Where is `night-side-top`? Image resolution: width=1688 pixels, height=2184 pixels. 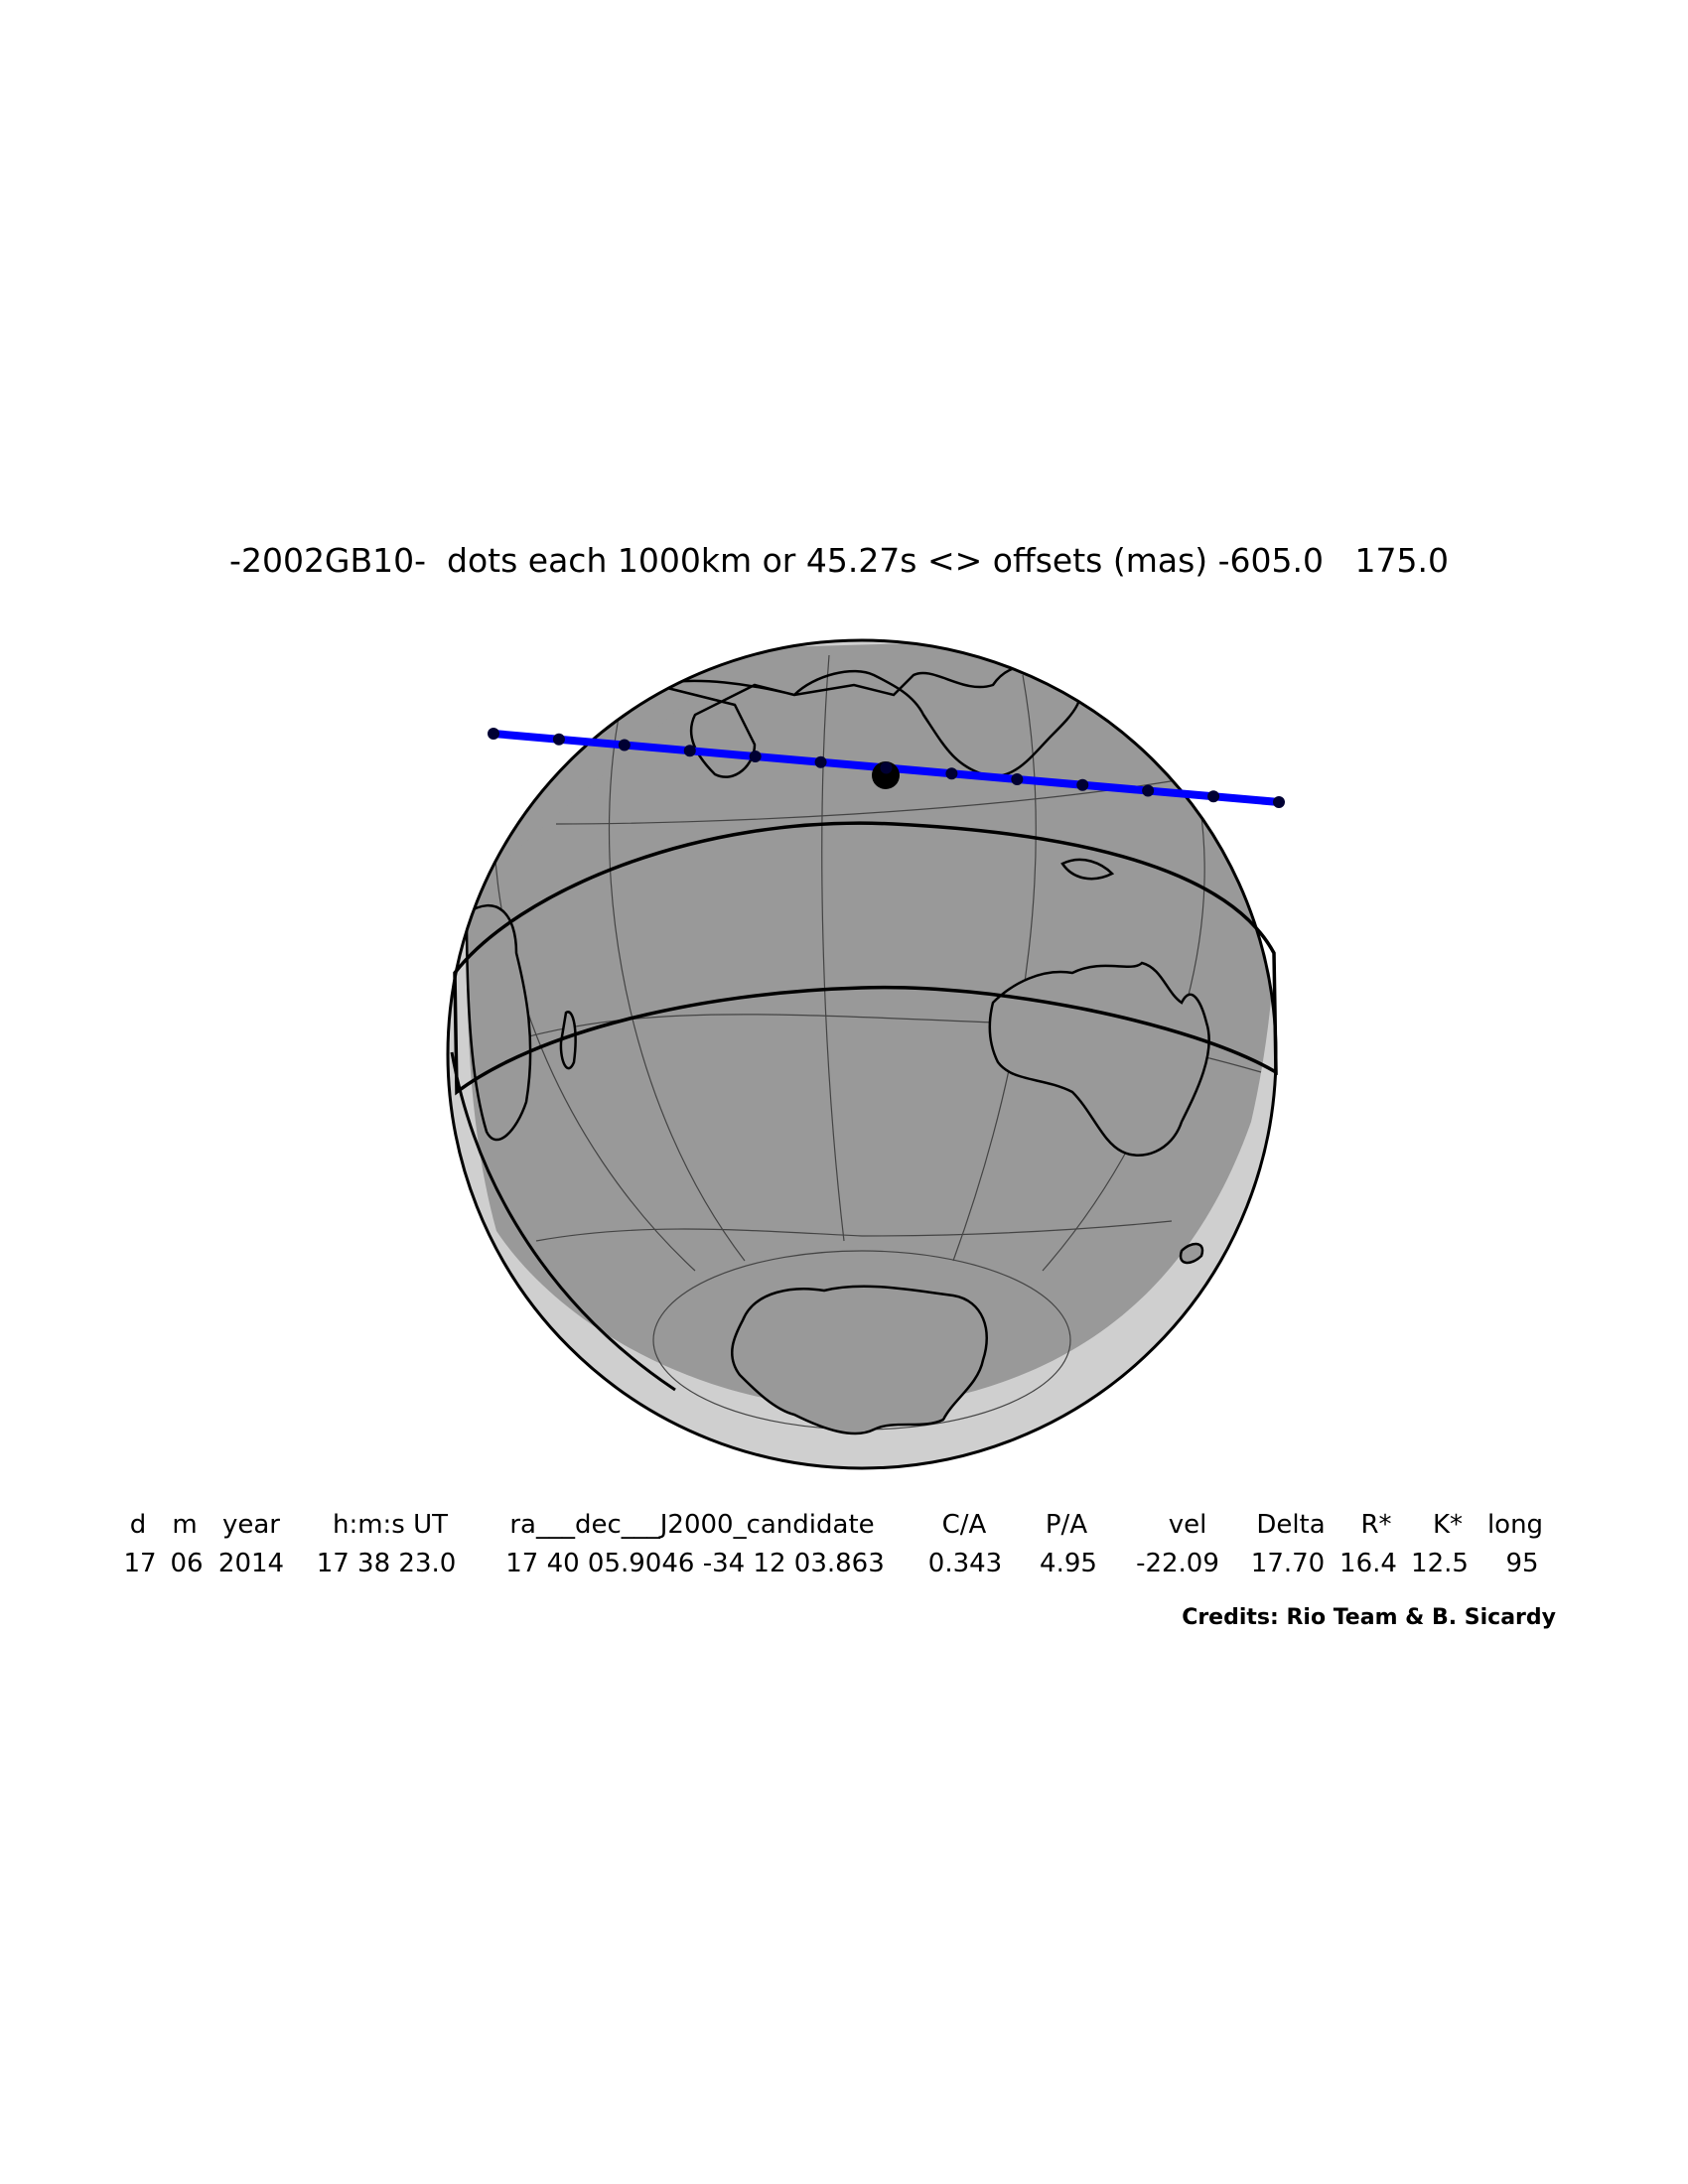
night-side-top is located at coordinates (591, 767).